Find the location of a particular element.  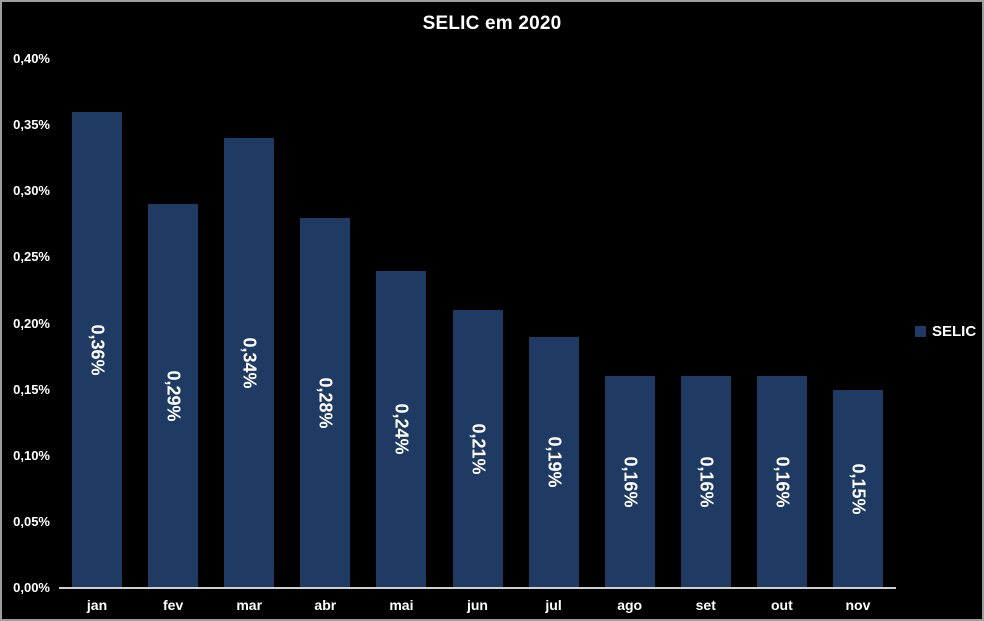

bar-mai: 0,24% is located at coordinates (401, 429).